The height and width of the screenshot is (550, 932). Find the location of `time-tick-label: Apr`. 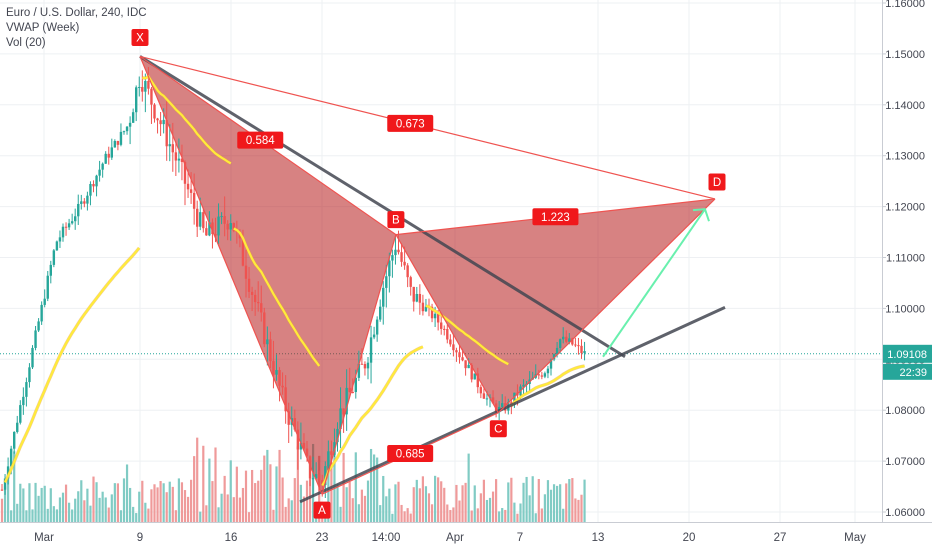

time-tick-label: Apr is located at coordinates (455, 538).